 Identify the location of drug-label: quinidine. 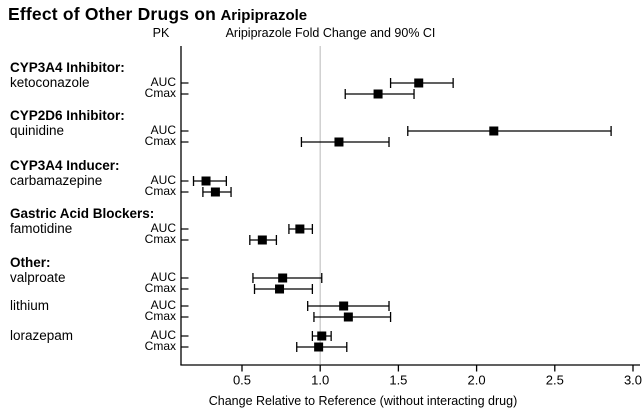
(37, 130).